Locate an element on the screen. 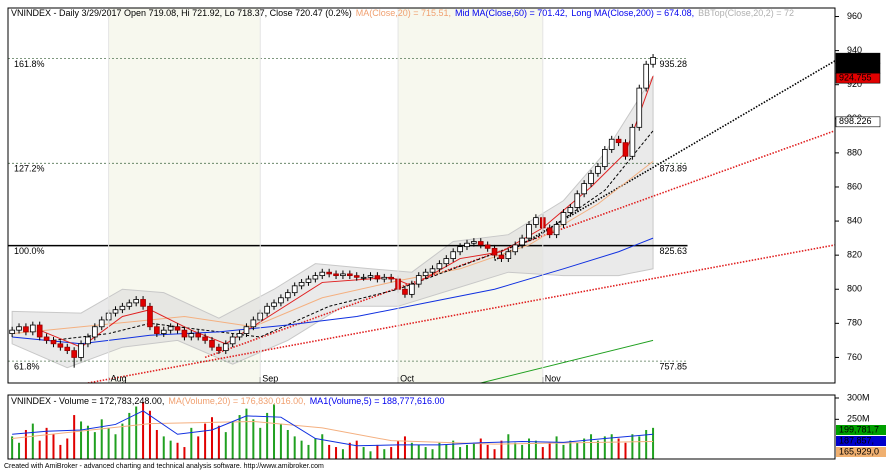 The width and height of the screenshot is (886, 472). y-tick-label: 800 is located at coordinates (854, 289).